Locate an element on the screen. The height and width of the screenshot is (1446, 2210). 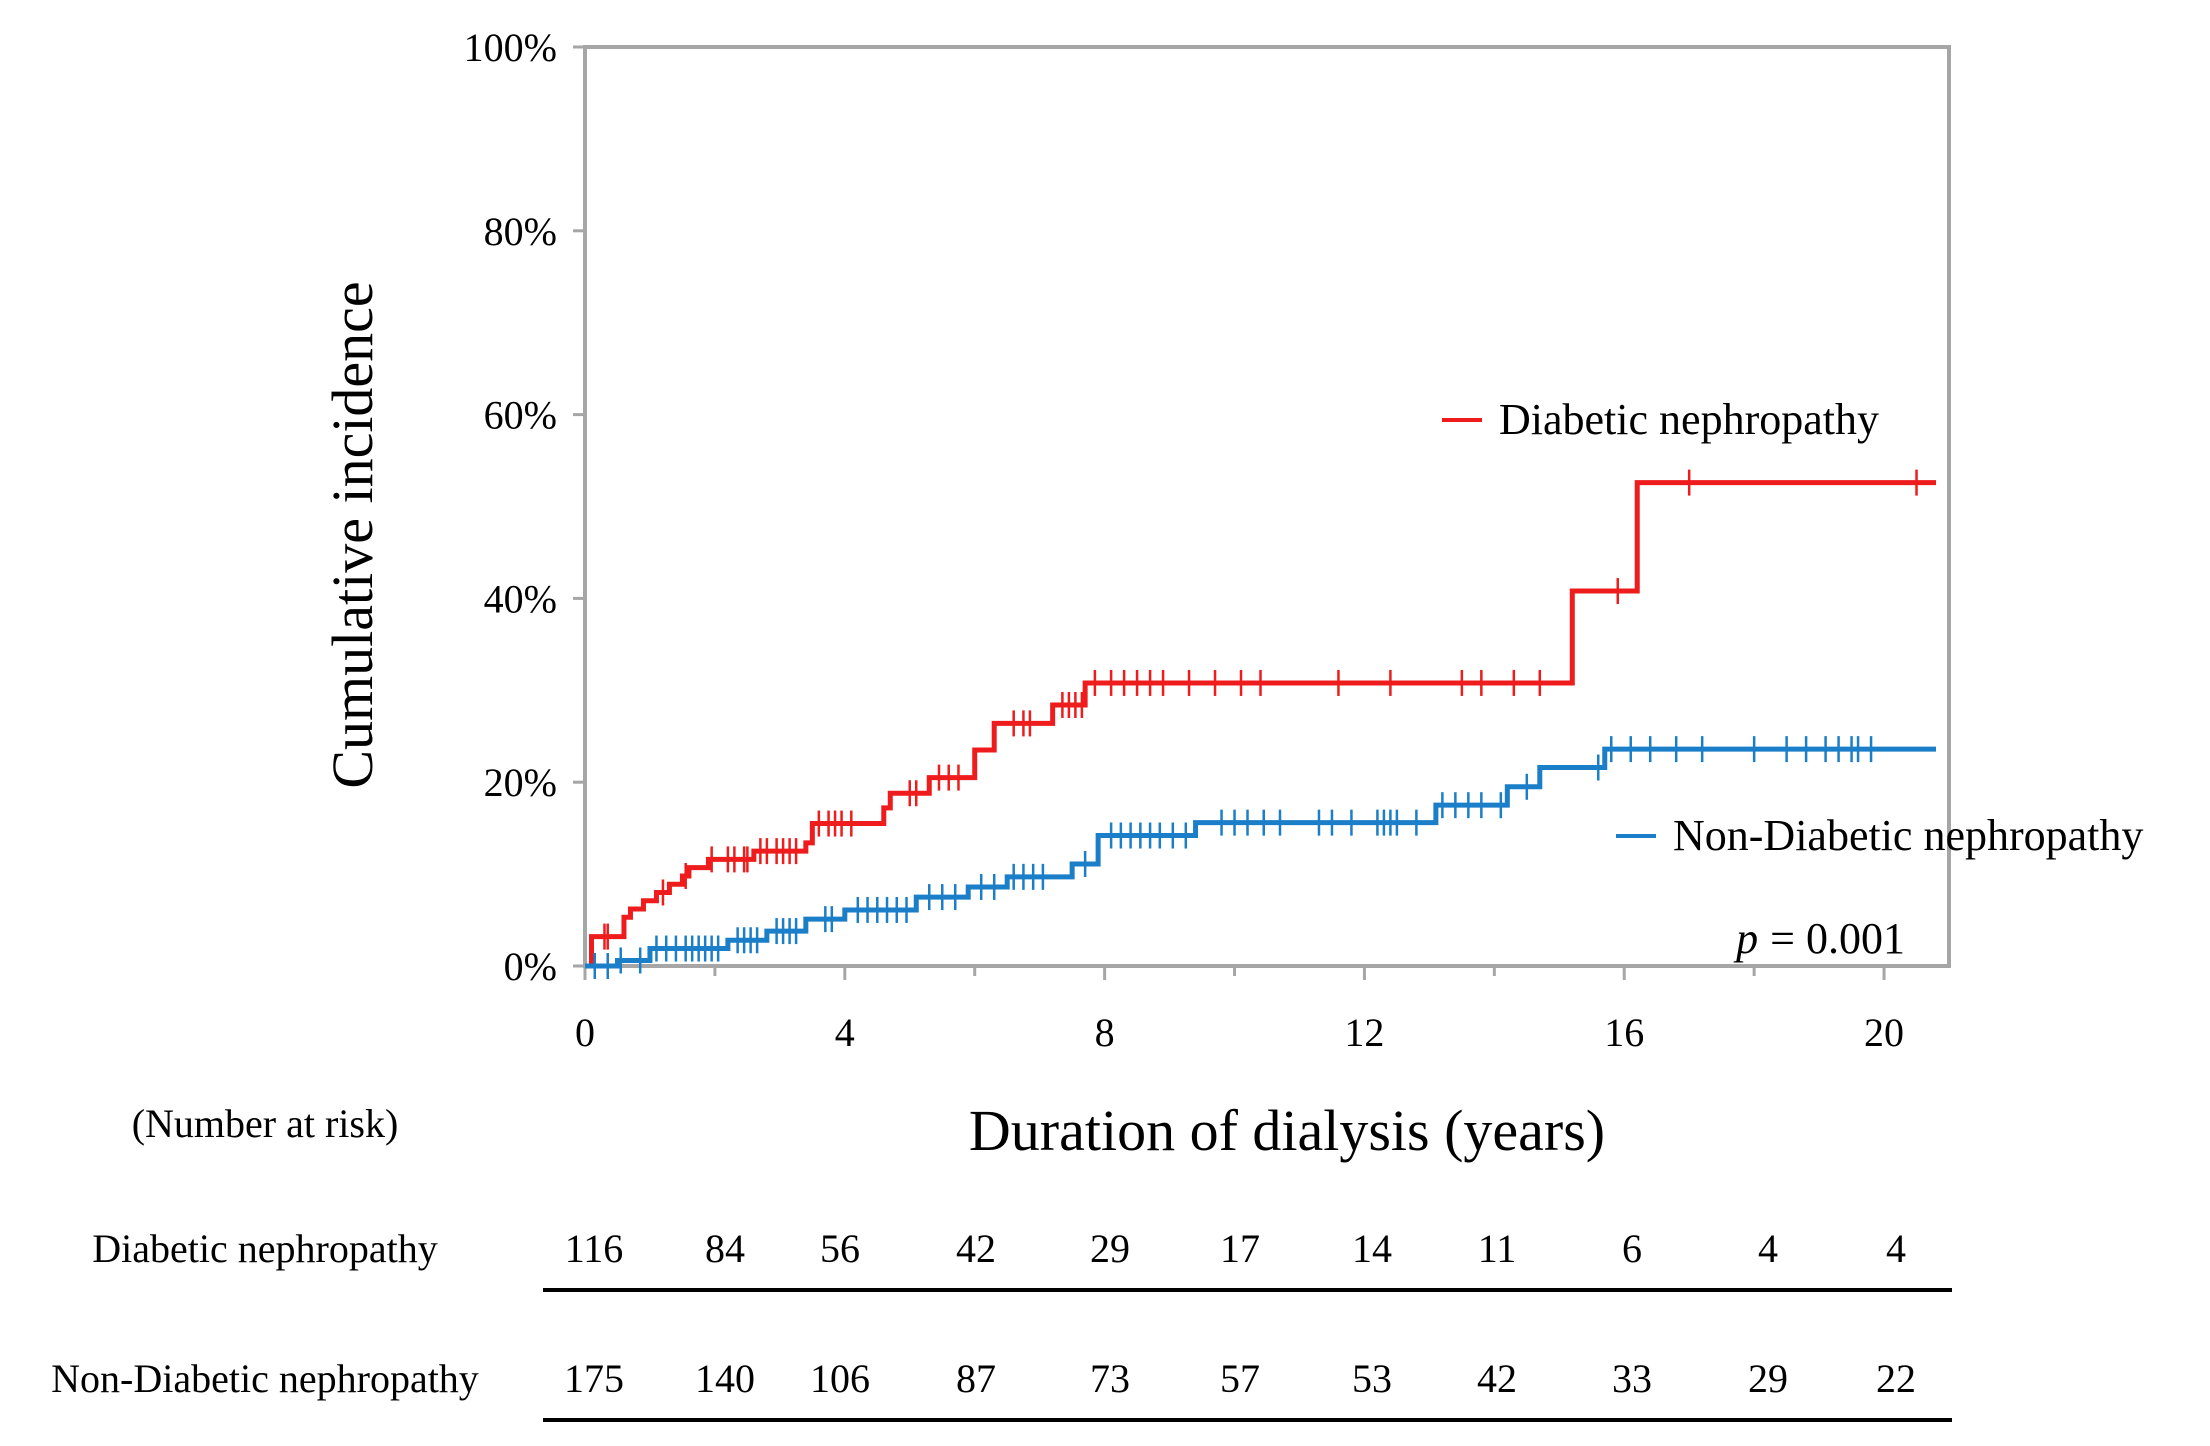
risk-value: 175 is located at coordinates (594, 1378).